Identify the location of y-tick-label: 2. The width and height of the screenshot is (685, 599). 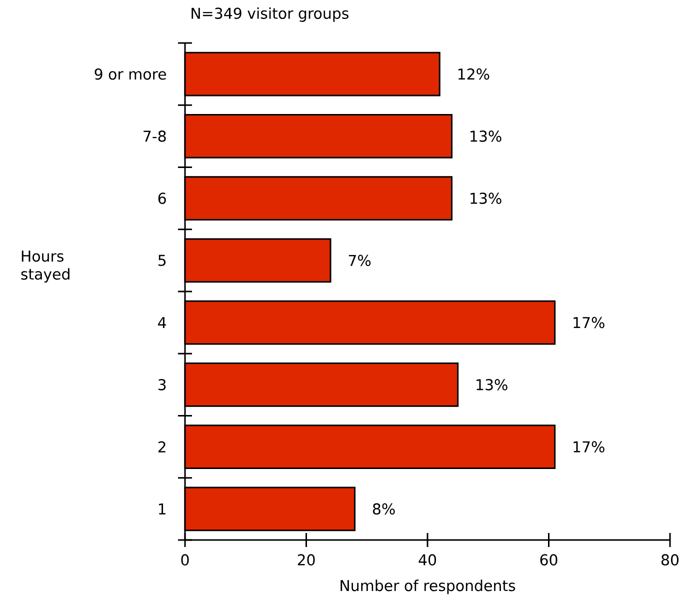
(162, 446).